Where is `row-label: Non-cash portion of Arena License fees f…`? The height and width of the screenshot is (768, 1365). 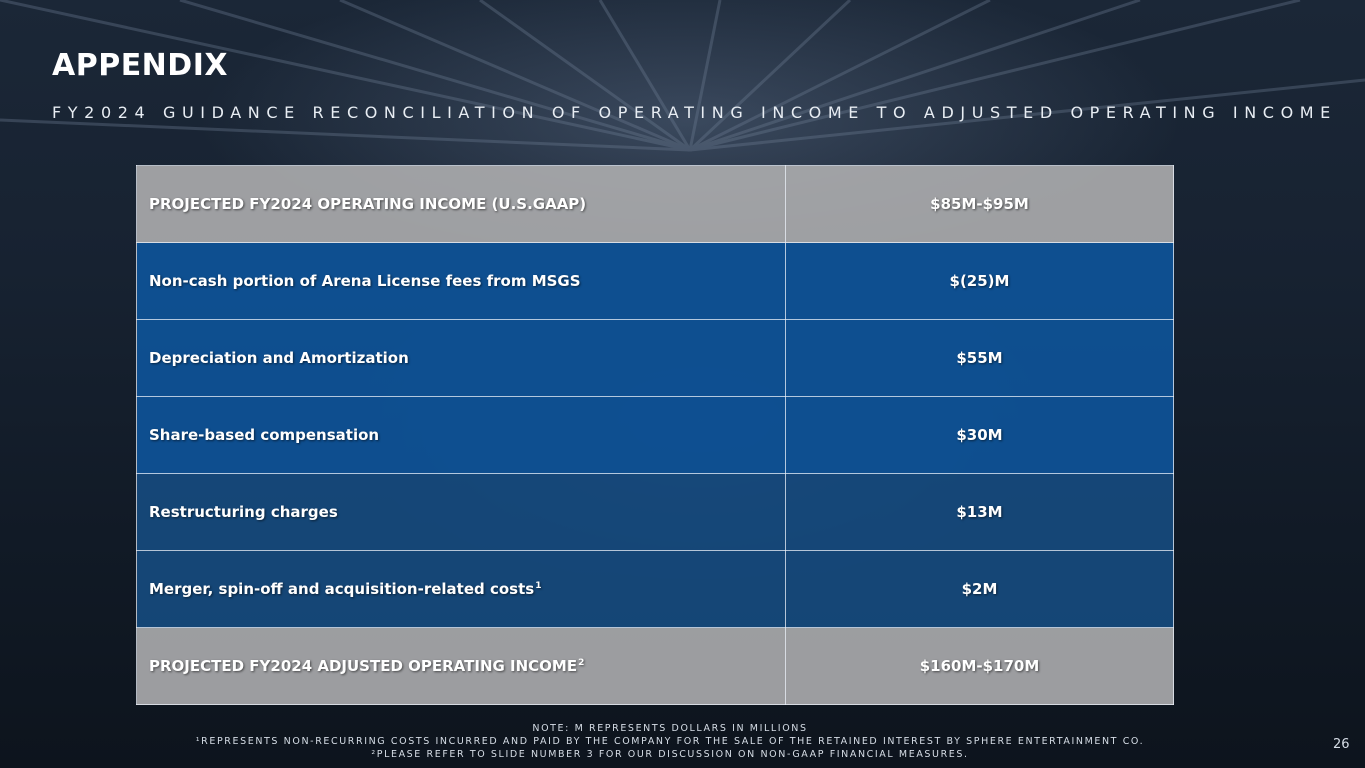 row-label: Non-cash portion of Arena License fees f… is located at coordinates (365, 281).